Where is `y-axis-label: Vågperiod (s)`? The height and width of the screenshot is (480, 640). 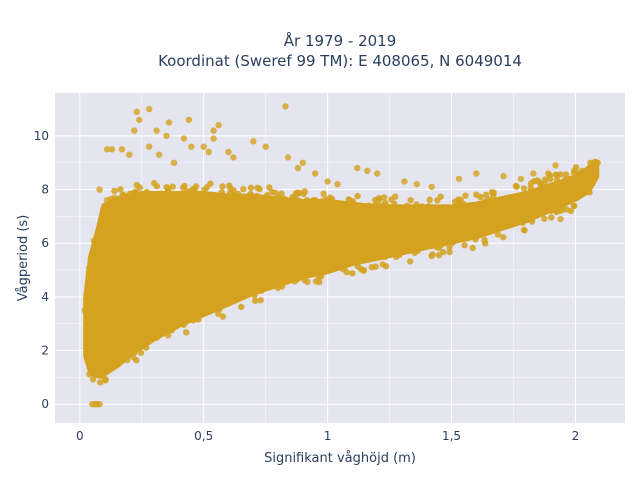 y-axis-label: Vågperiod (s) is located at coordinates (23, 258).